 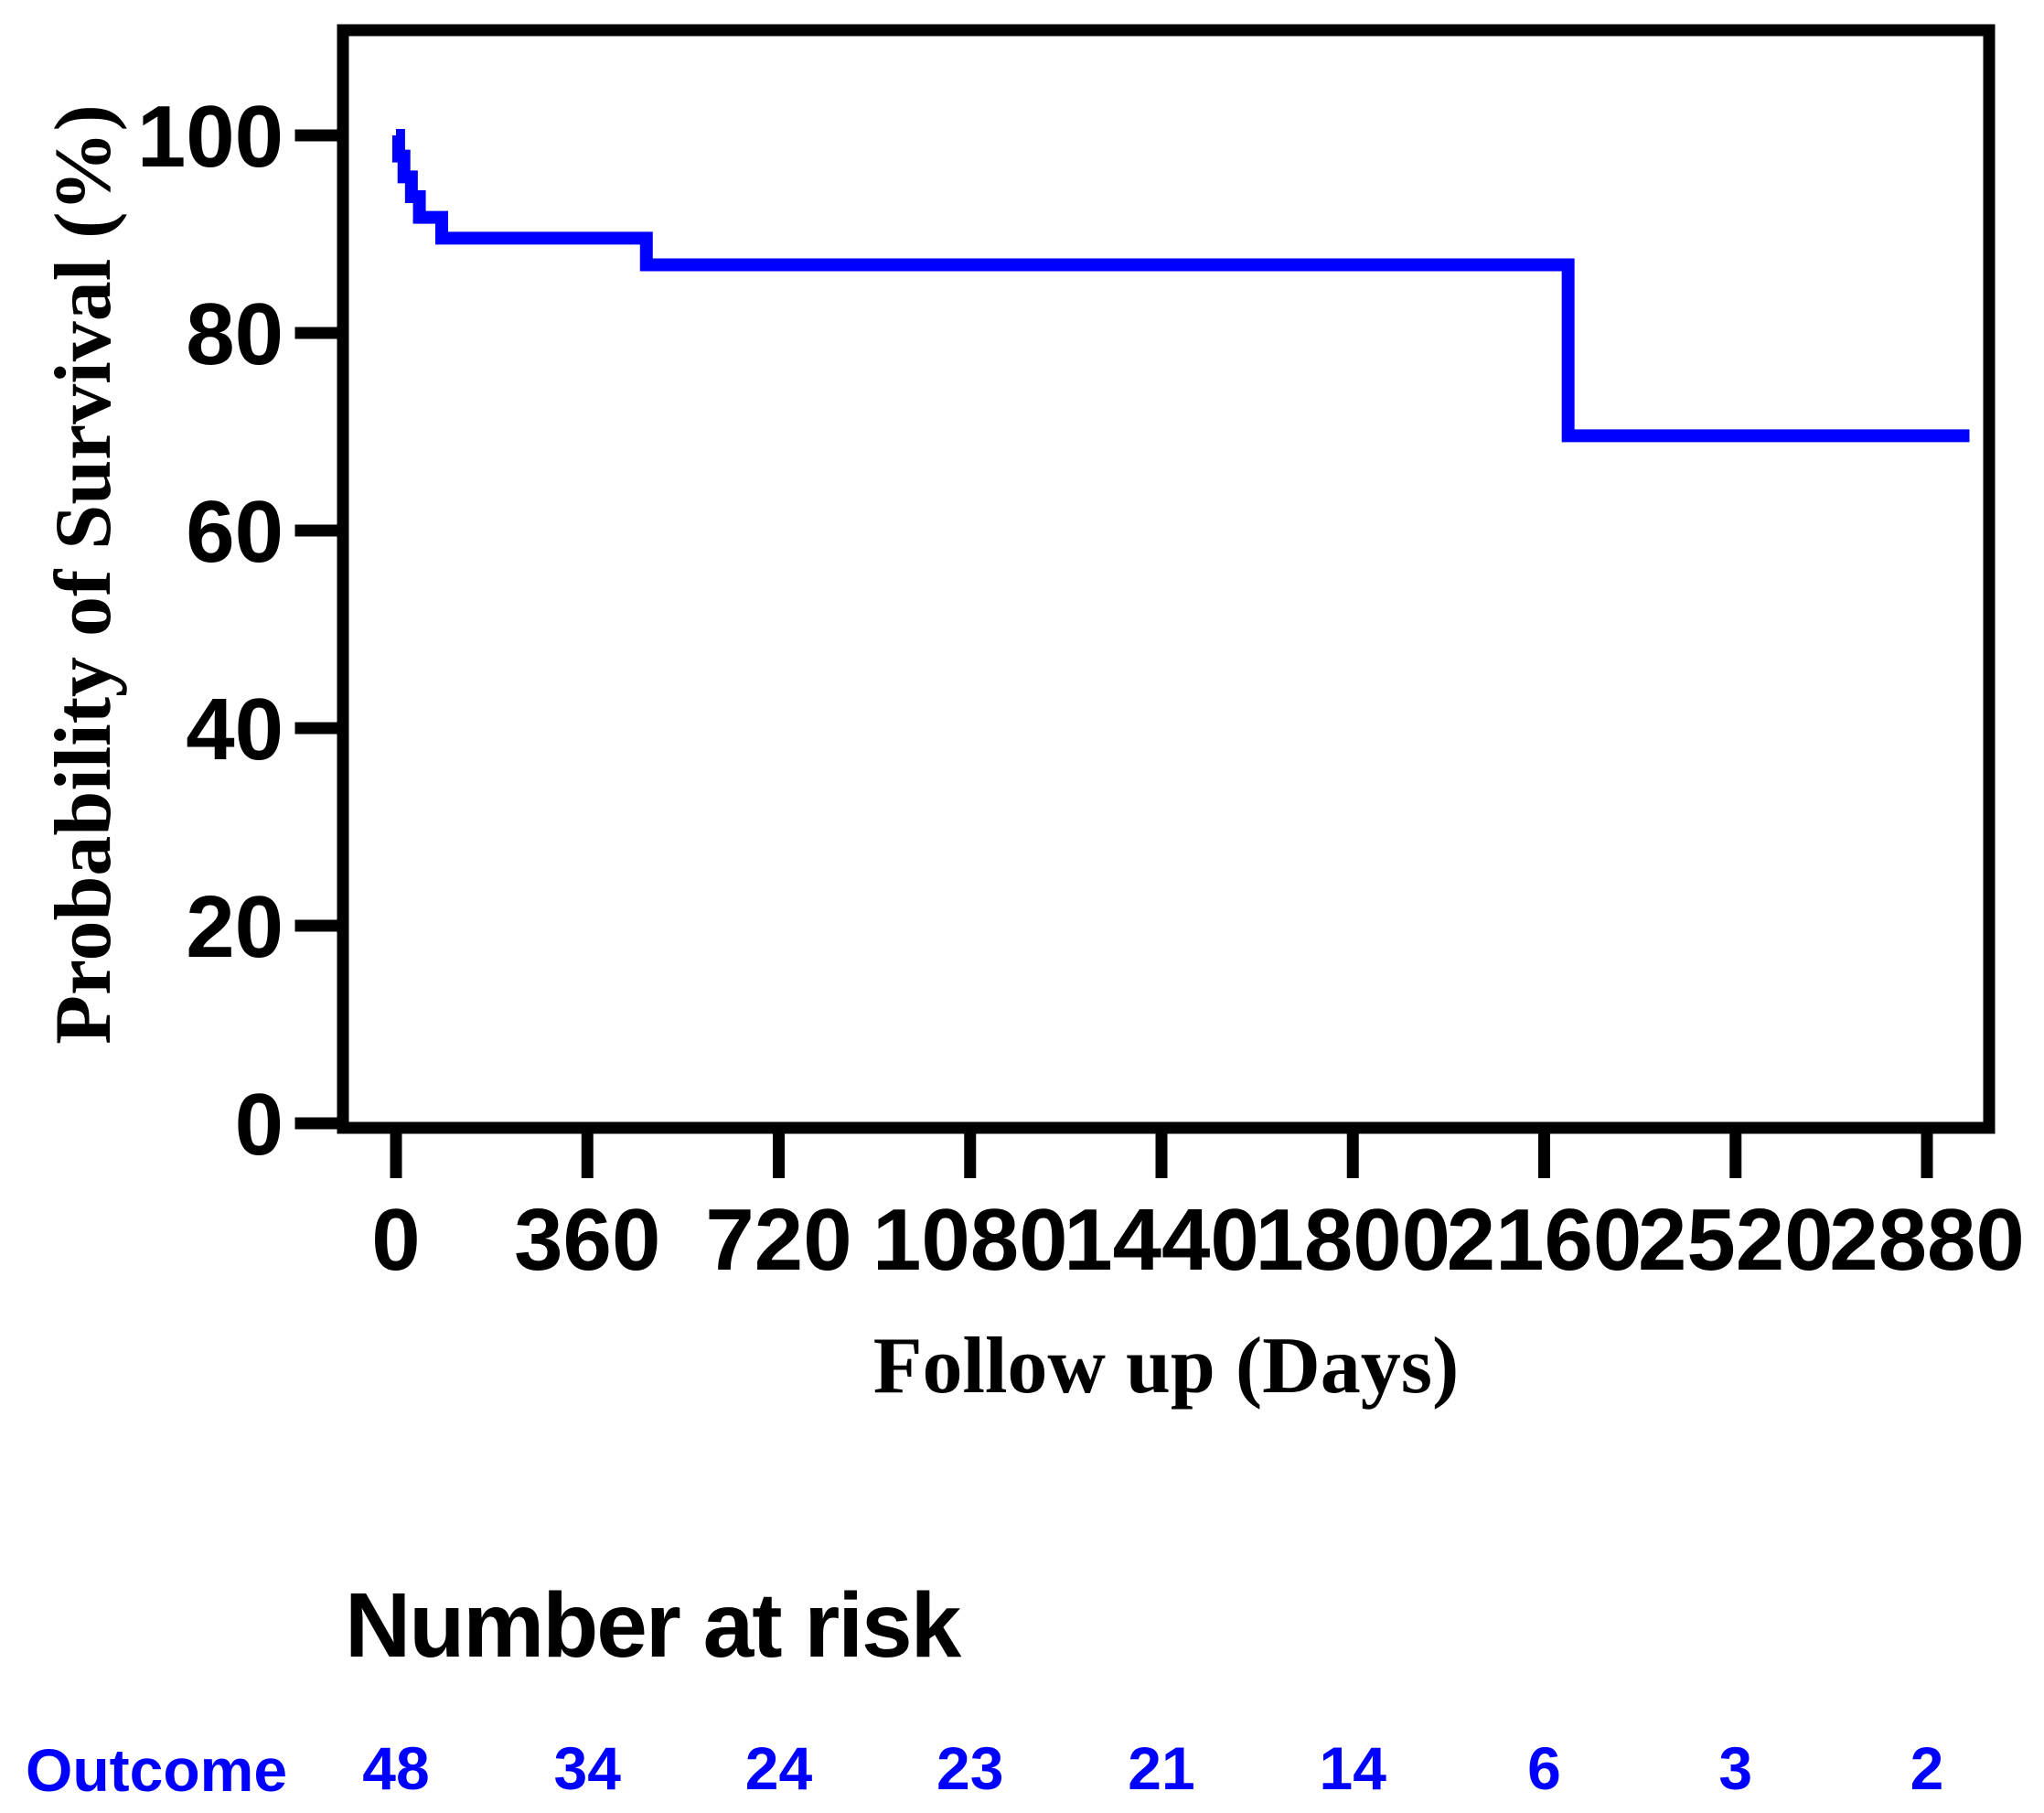 What do you see at coordinates (778, 1240) in the screenshot?
I see `x-tick-label: 720` at bounding box center [778, 1240].